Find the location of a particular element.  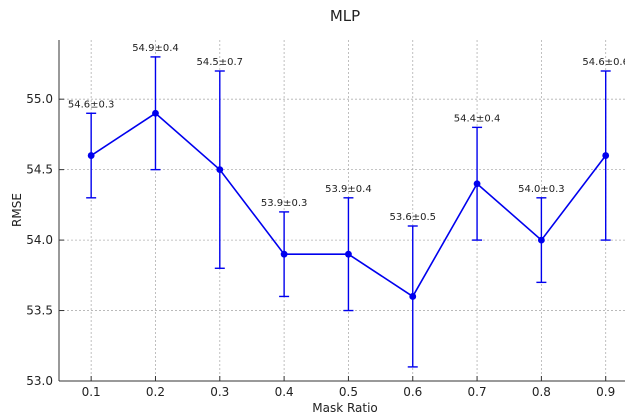

y-tick-label: 53.0 is located at coordinates (39, 381).